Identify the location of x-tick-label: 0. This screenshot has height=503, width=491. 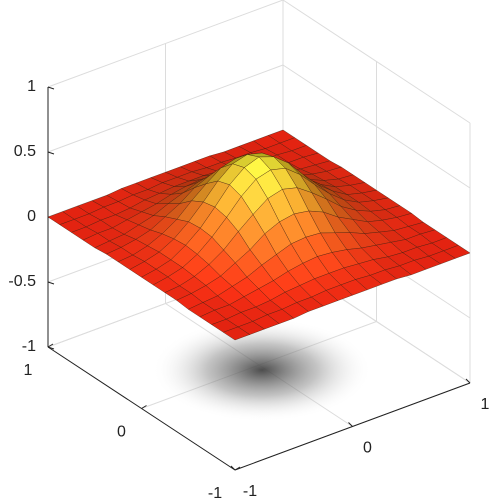
(367, 448).